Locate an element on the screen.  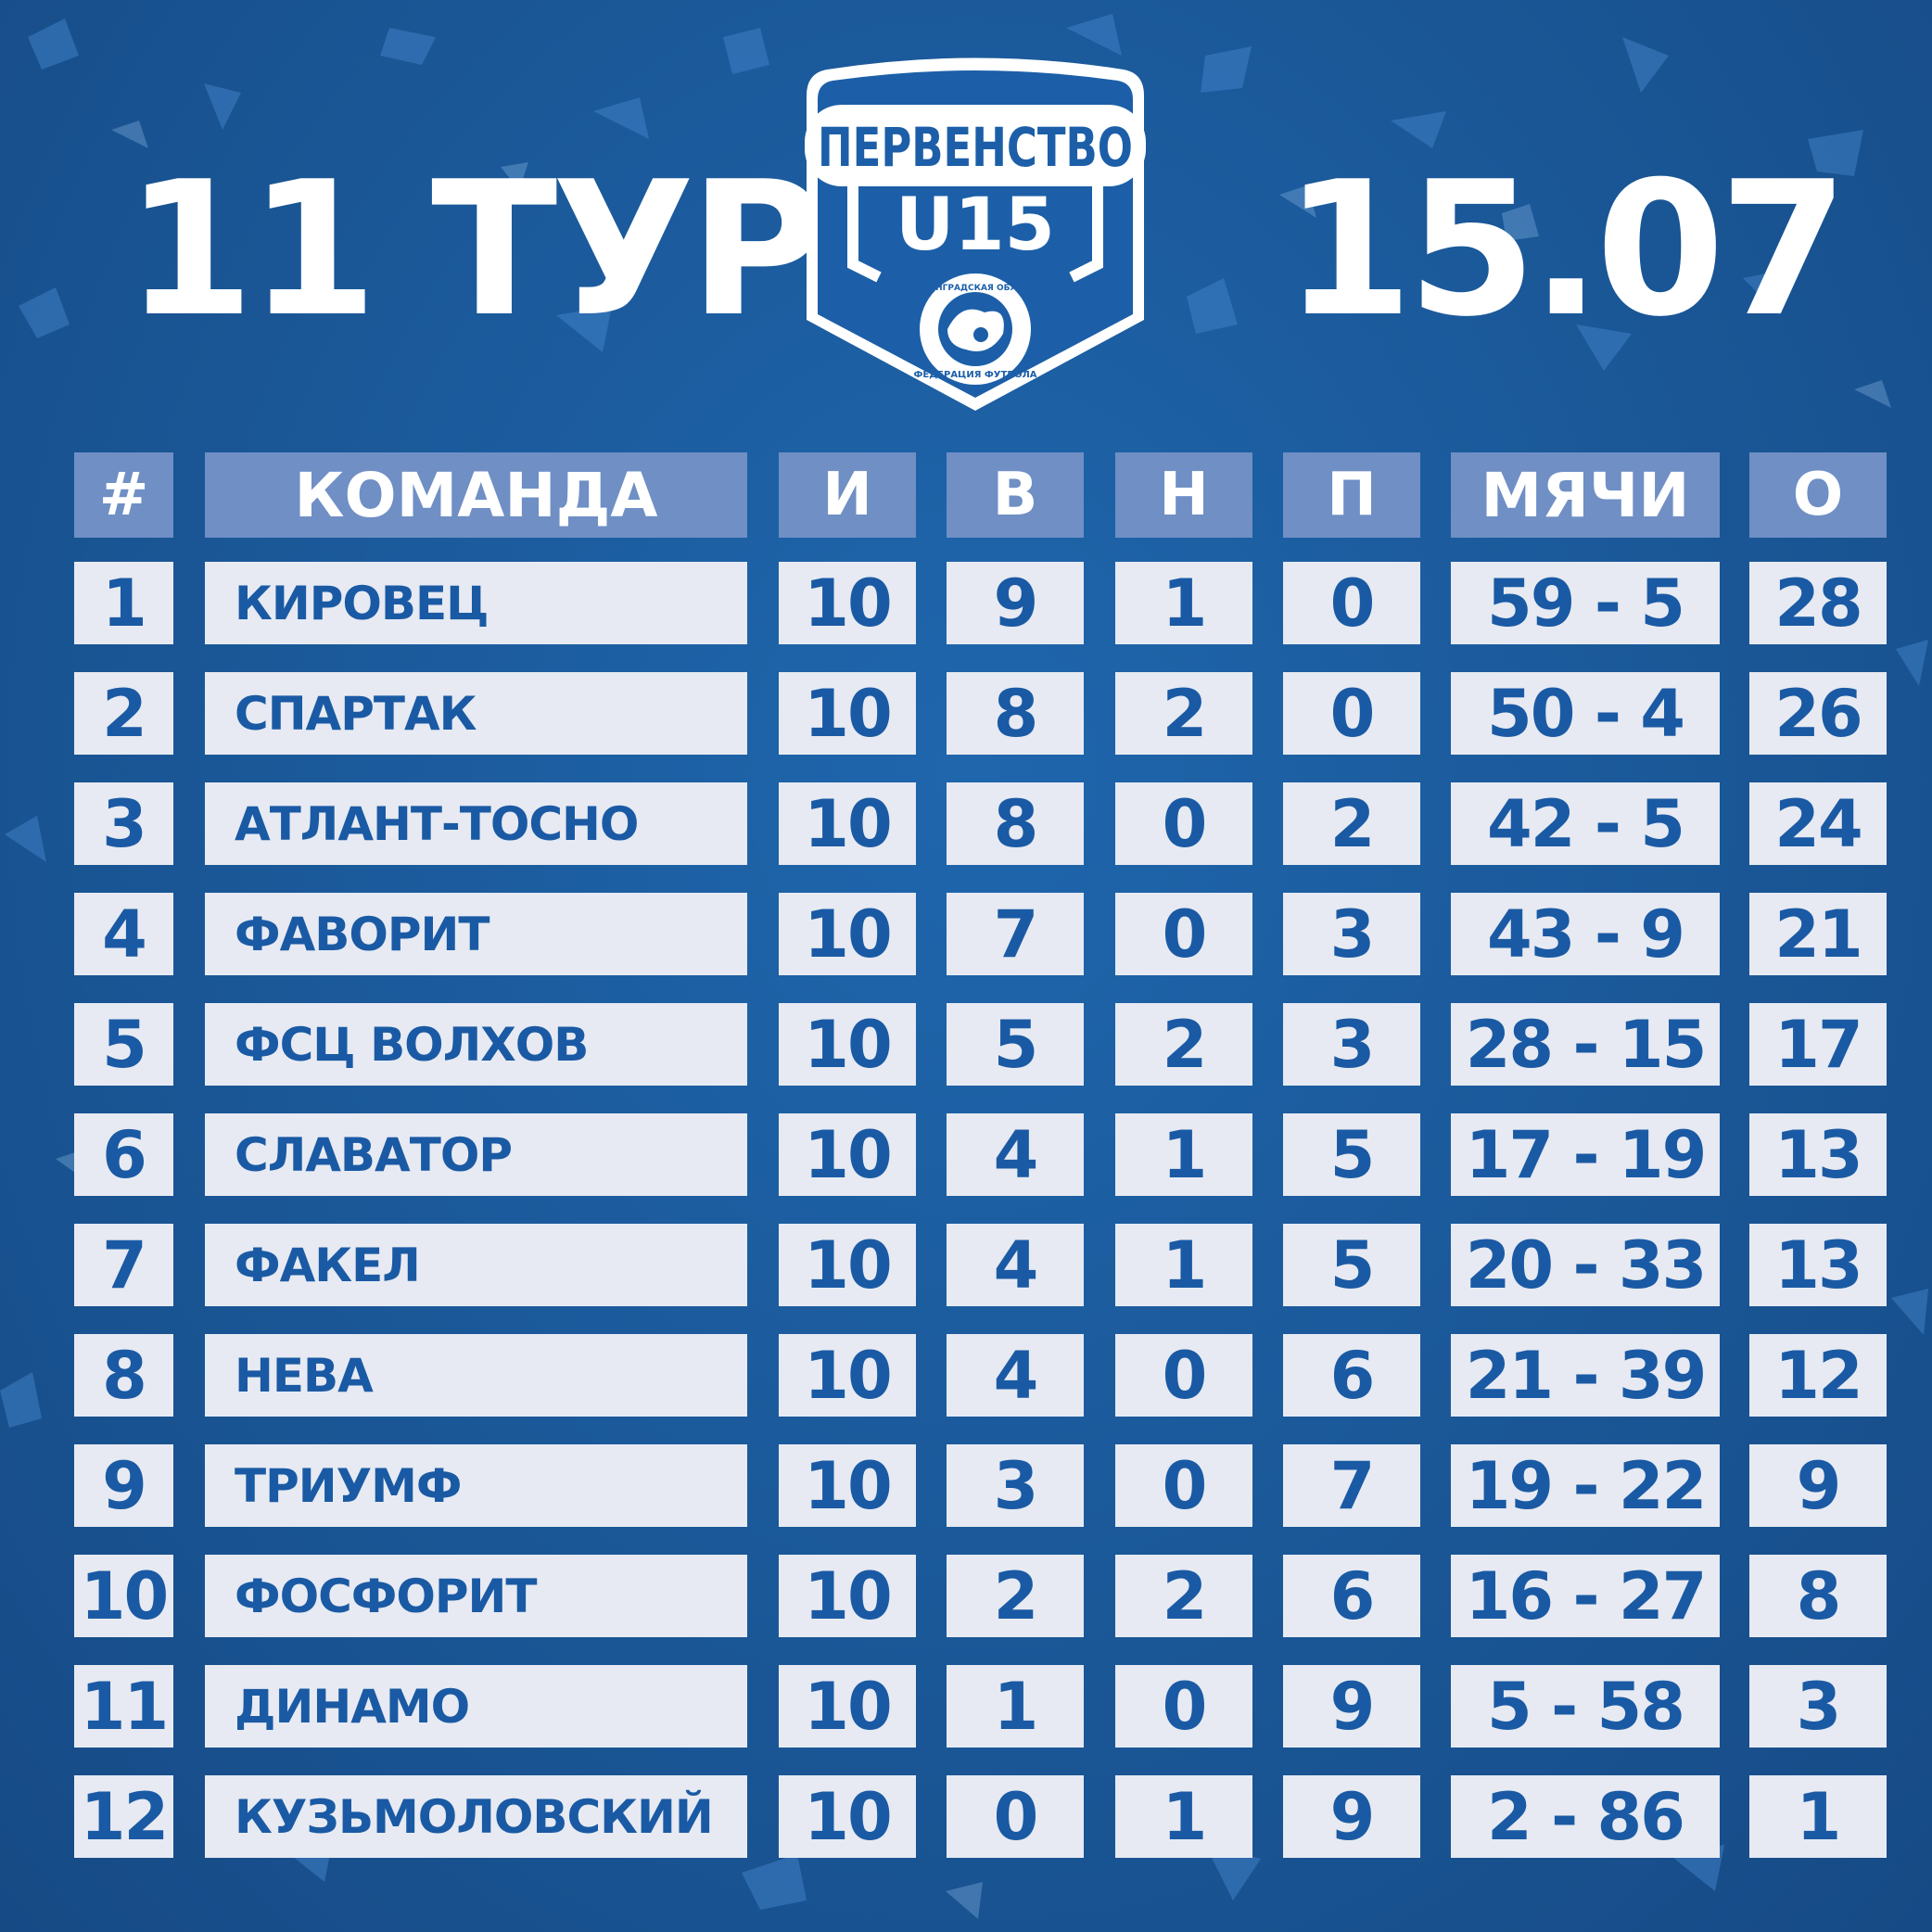
points-cell: 26 is located at coordinates (1818, 713).